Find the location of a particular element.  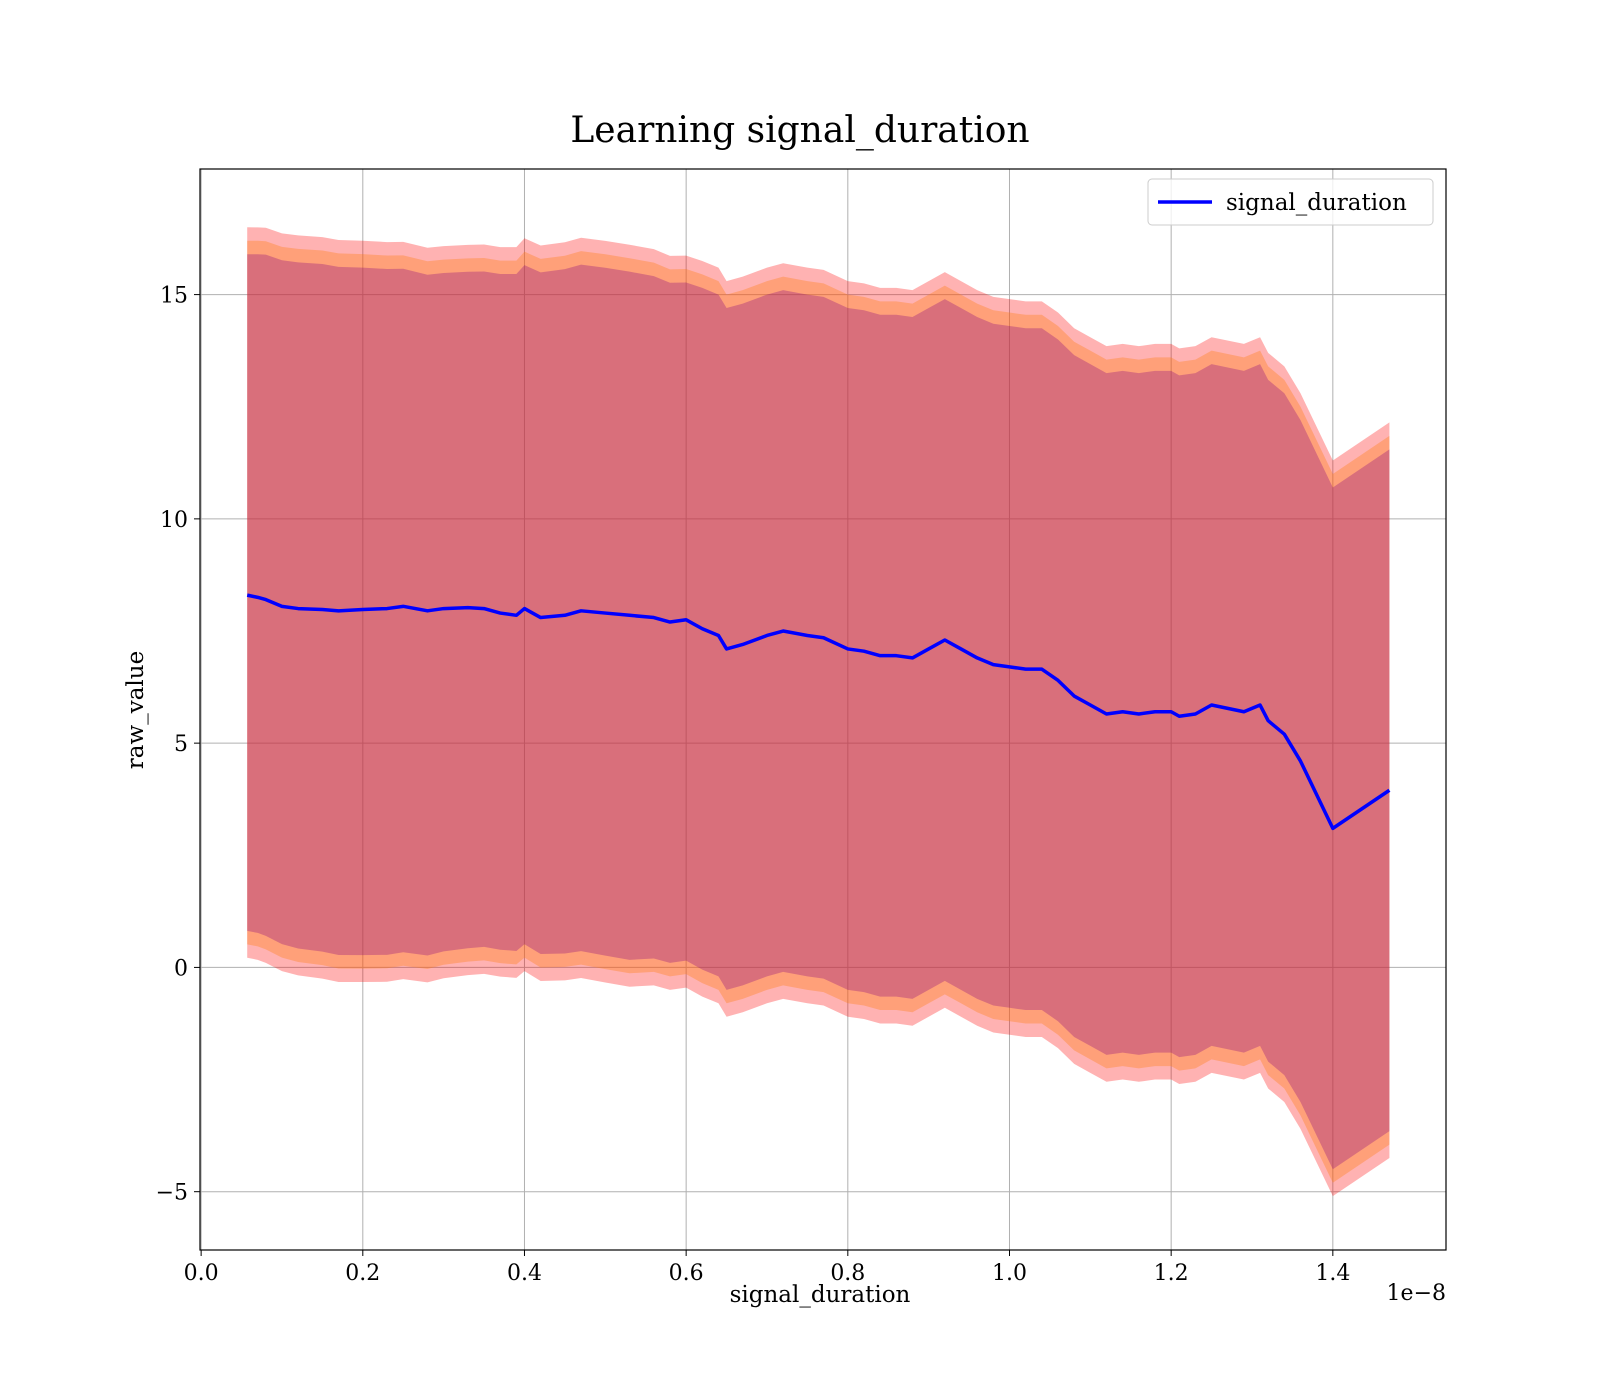

y-tick-label: 10 is located at coordinates (174, 520).